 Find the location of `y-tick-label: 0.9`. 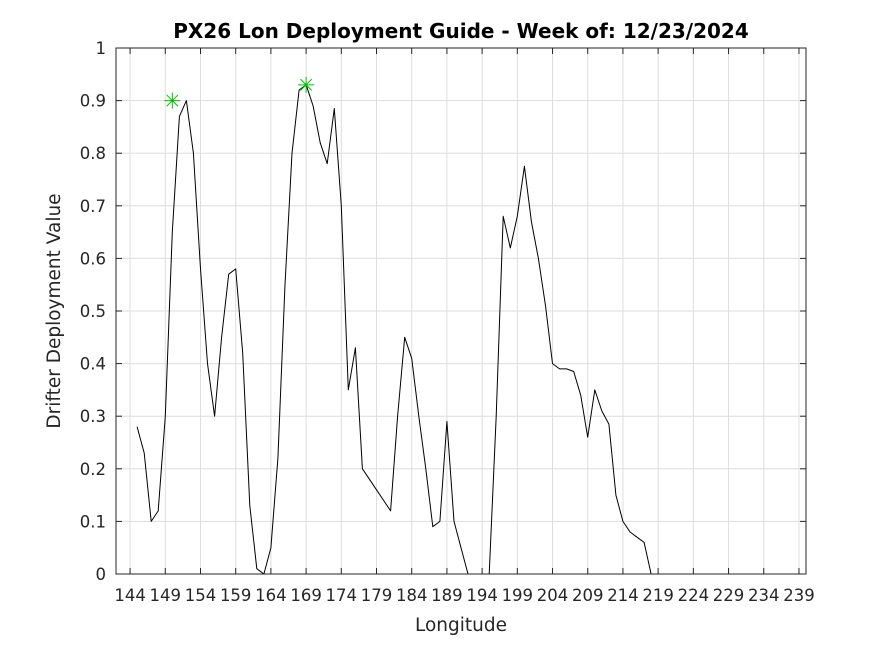

y-tick-label: 0.9 is located at coordinates (93, 101).